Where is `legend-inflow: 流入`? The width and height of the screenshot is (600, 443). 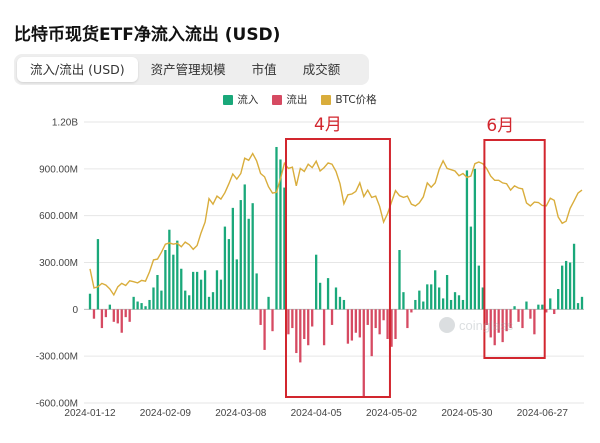 legend-inflow: 流入 is located at coordinates (240, 99).